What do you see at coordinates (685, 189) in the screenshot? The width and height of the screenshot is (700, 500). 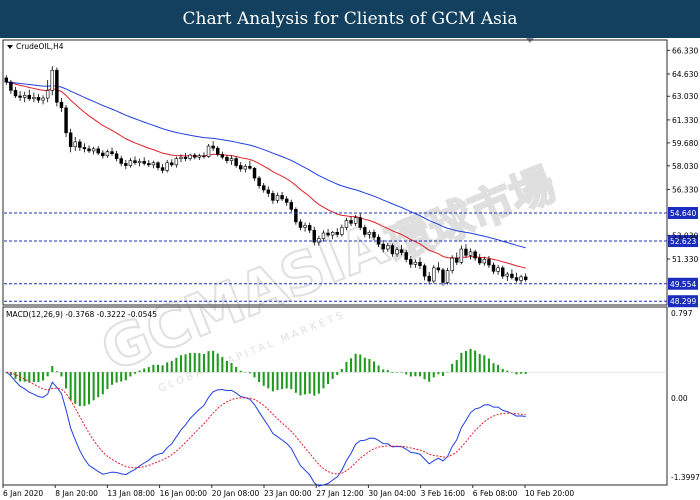 I see `price-tick-label: 56.330` at bounding box center [685, 189].